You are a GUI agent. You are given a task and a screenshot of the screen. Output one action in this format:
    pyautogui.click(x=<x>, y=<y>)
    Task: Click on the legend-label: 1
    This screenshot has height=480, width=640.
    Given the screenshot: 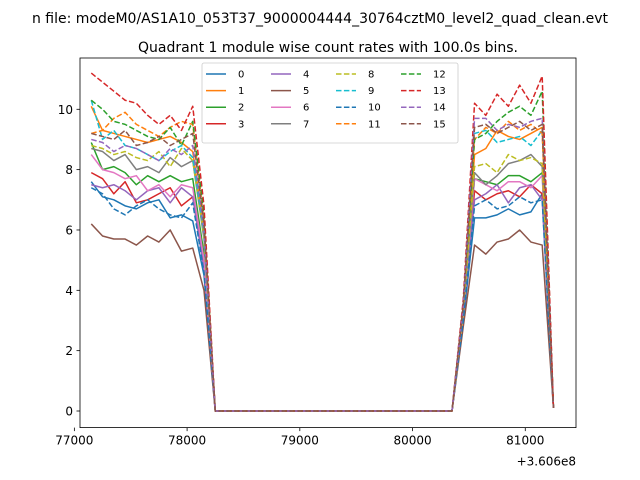 What is the action you would take?
    pyautogui.click(x=241, y=91)
    